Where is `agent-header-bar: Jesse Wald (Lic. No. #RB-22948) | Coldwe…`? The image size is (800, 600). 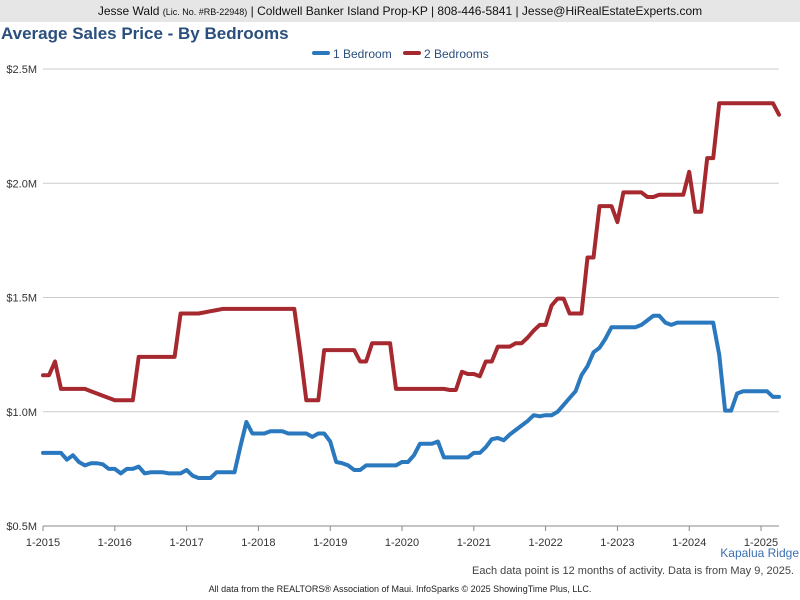 agent-header-bar: Jesse Wald (Lic. No. #RB-22948) | Coldwe… is located at coordinates (400, 11).